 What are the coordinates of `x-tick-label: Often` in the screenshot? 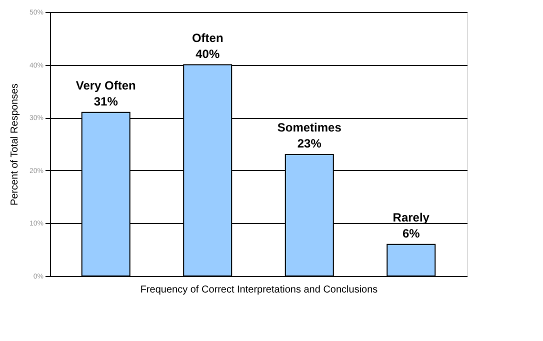 It's located at (208, 37).